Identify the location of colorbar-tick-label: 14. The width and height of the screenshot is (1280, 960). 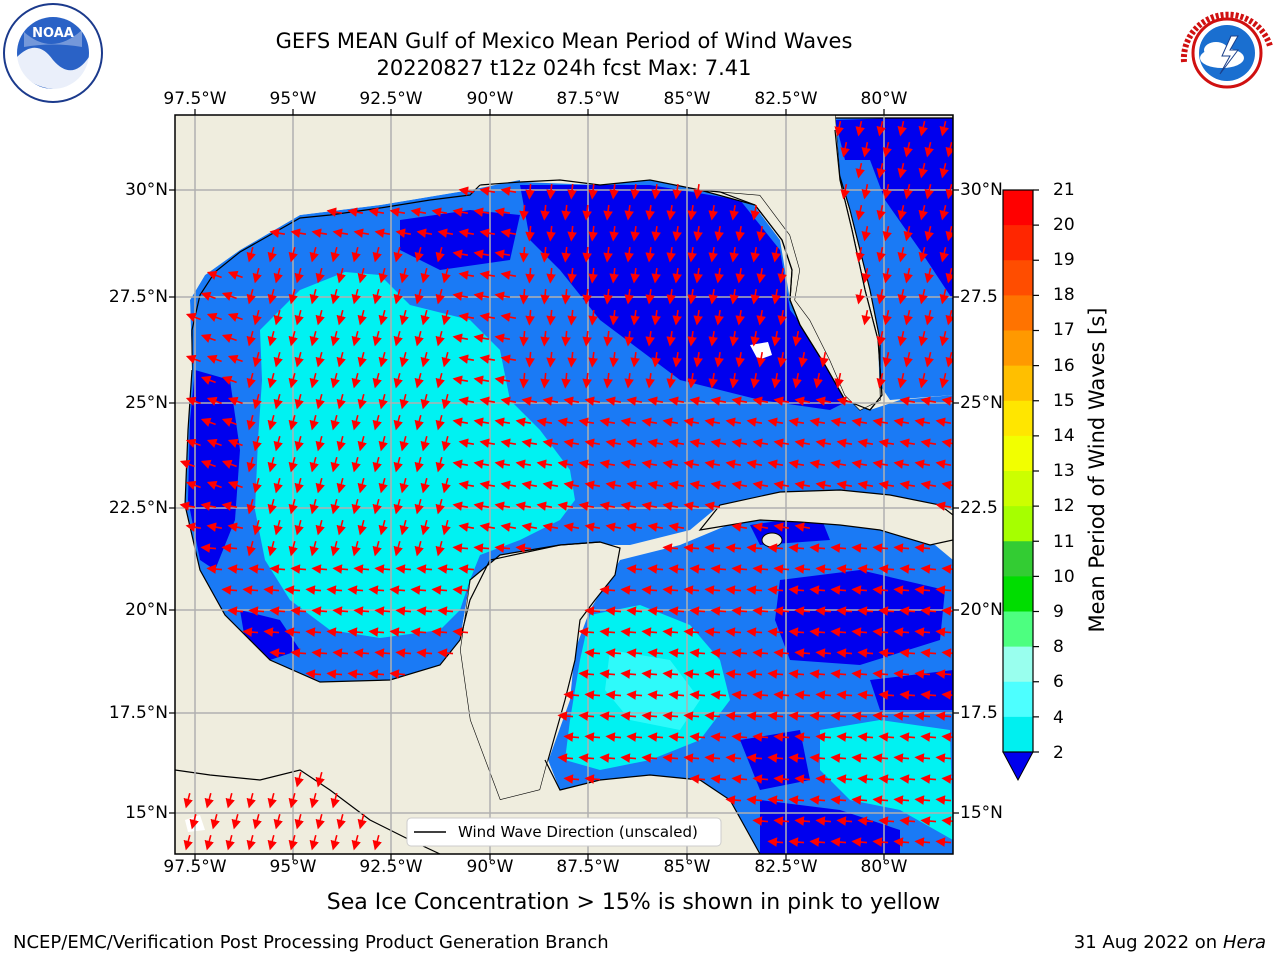
(1064, 436).